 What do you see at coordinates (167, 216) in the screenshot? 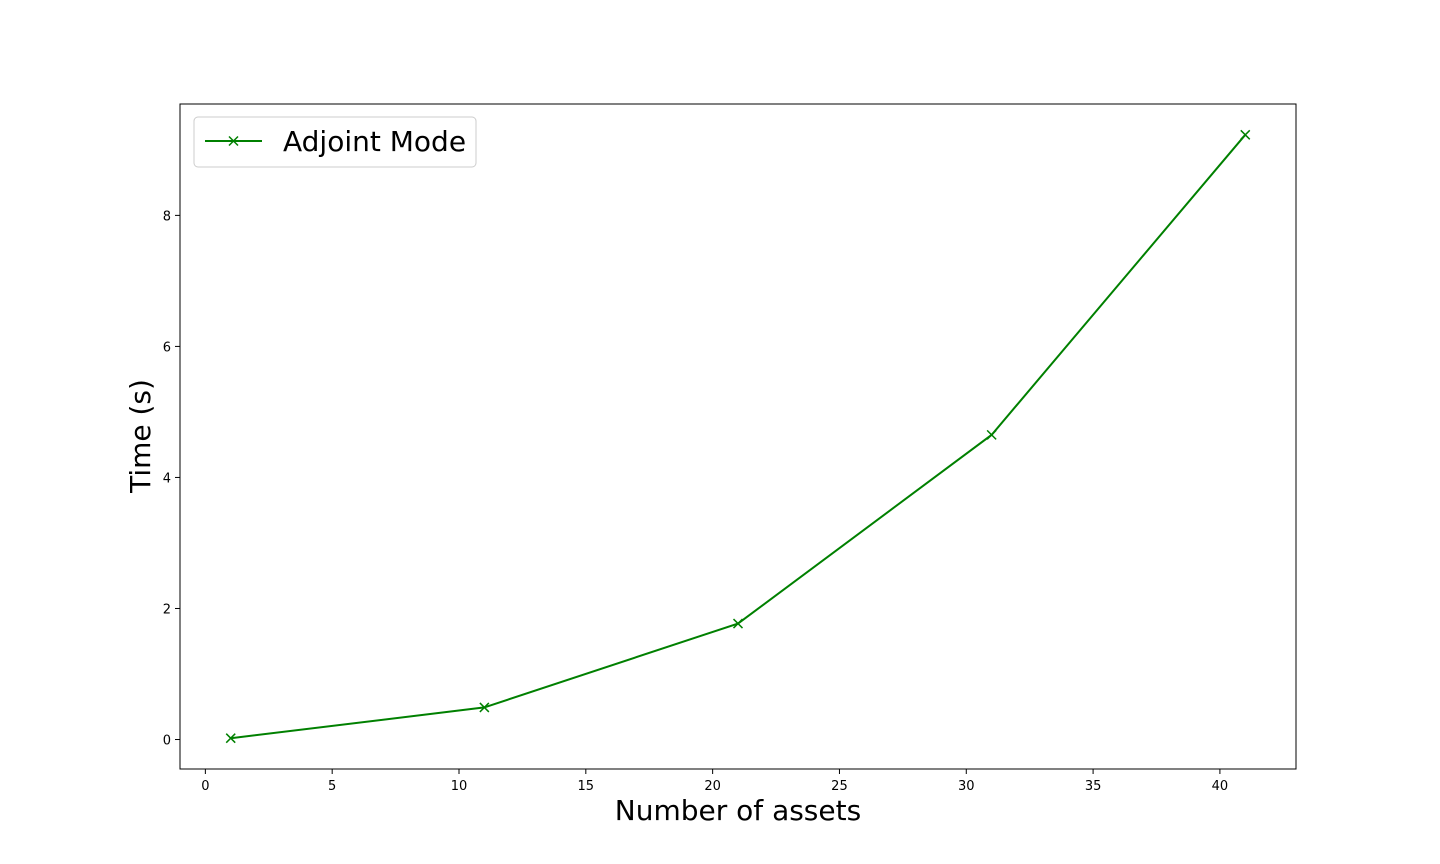
I see `y-tick-label: 8` at bounding box center [167, 216].